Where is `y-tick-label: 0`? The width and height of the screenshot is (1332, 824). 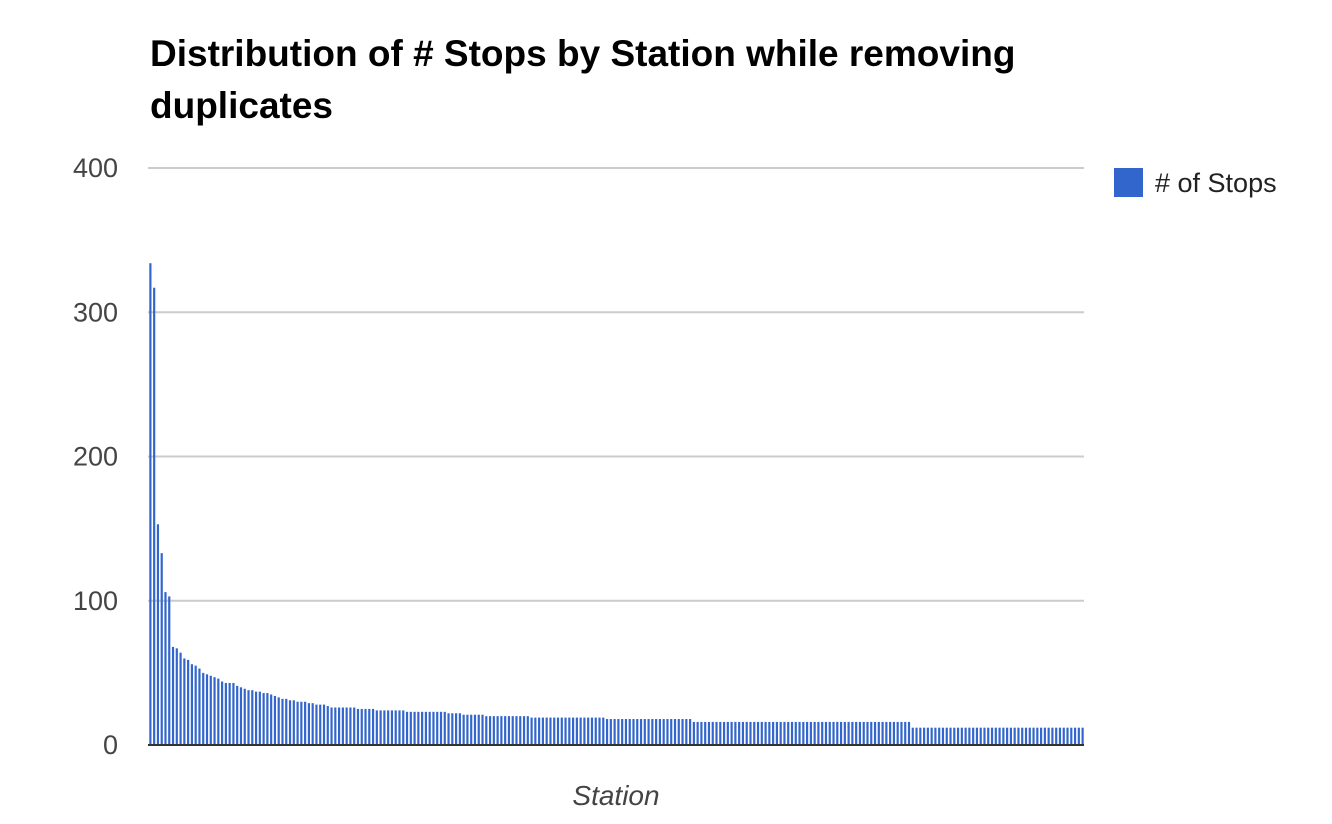 y-tick-label: 0 is located at coordinates (110, 745).